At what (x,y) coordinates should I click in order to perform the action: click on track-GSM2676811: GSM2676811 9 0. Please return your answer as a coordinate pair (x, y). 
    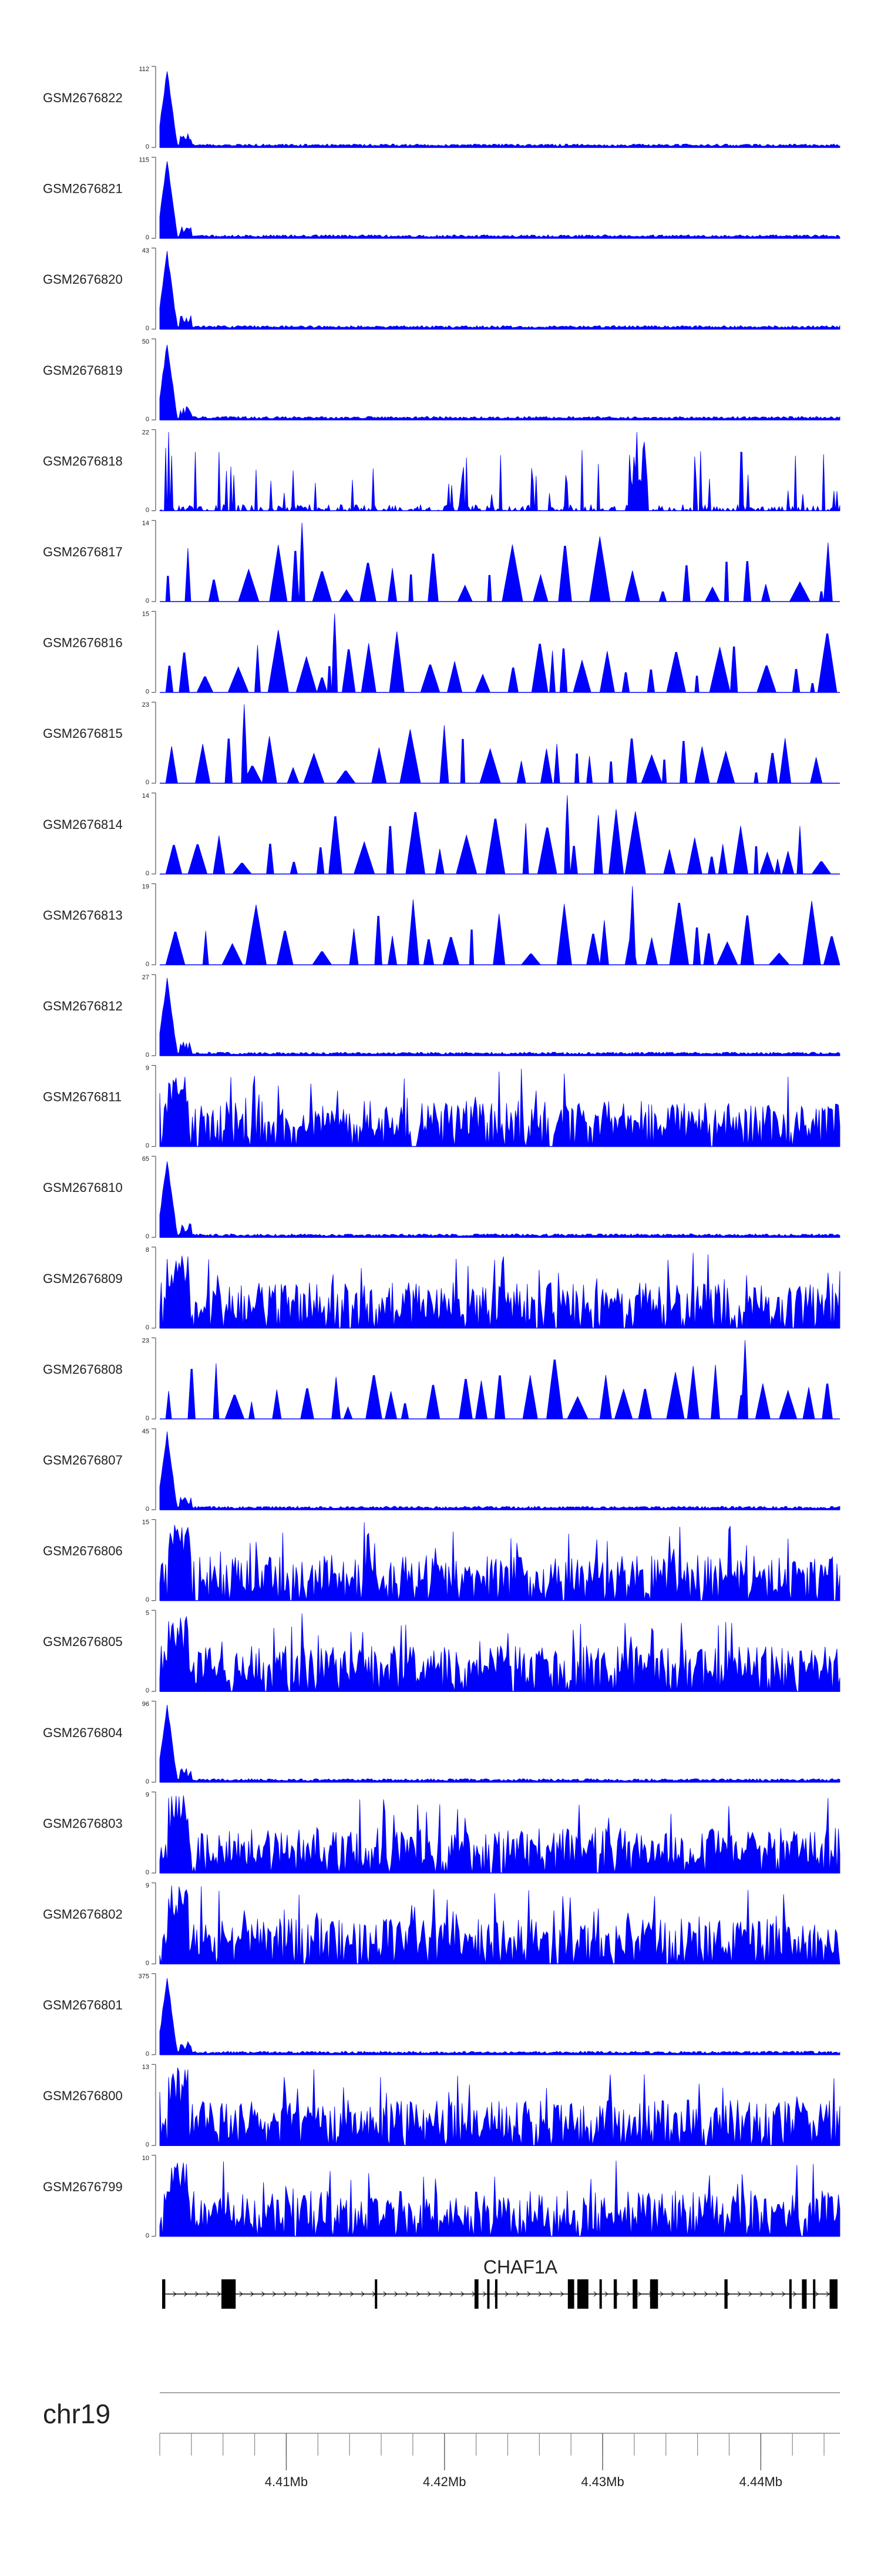
    Looking at the image, I should click on (441, 1107).